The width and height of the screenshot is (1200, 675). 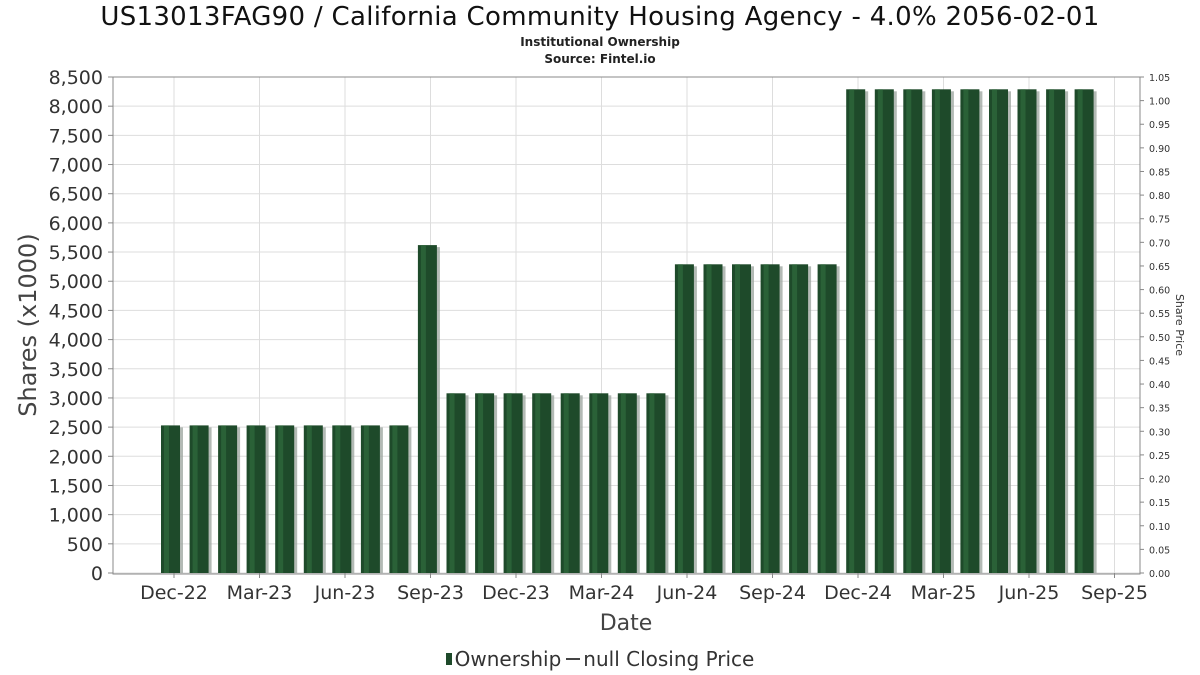 I want to click on legend-ownership-label: Ownership, so click(x=508, y=659).